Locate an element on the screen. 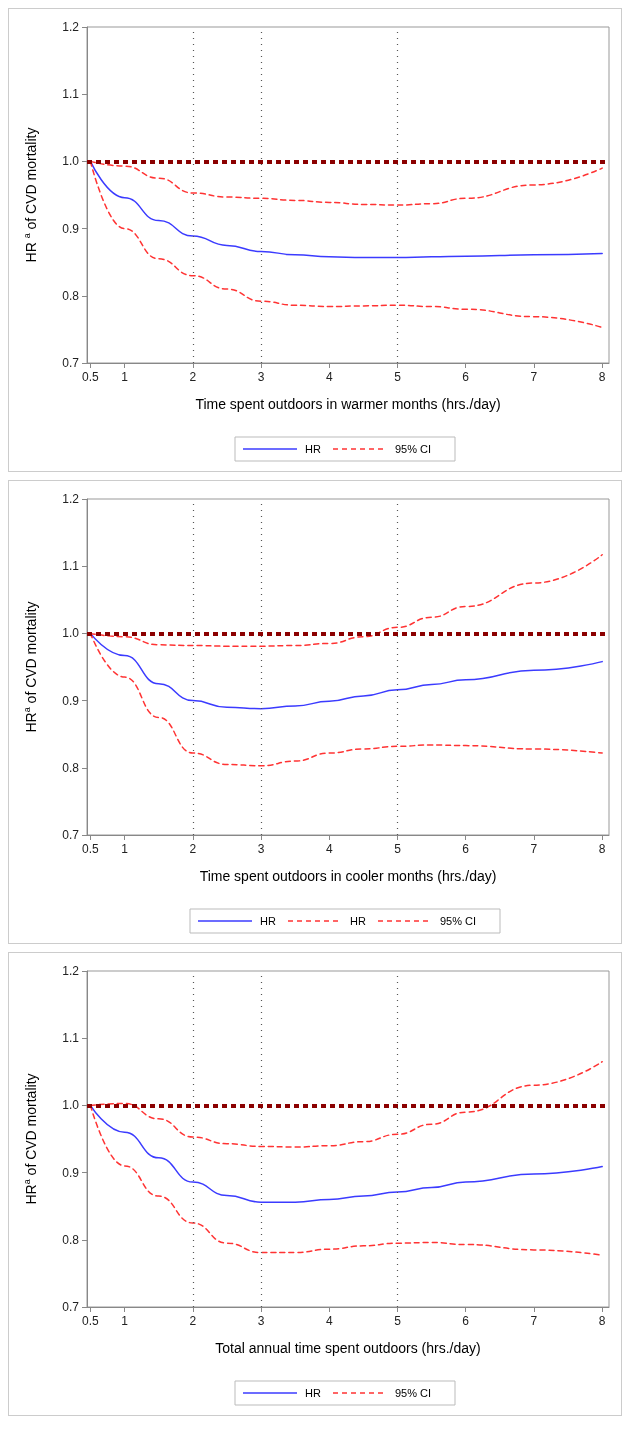 The height and width of the screenshot is (1433, 631). x-axis-title: Time spent outdoors in cooler months (hrs./day) is located at coordinates (348, 876).